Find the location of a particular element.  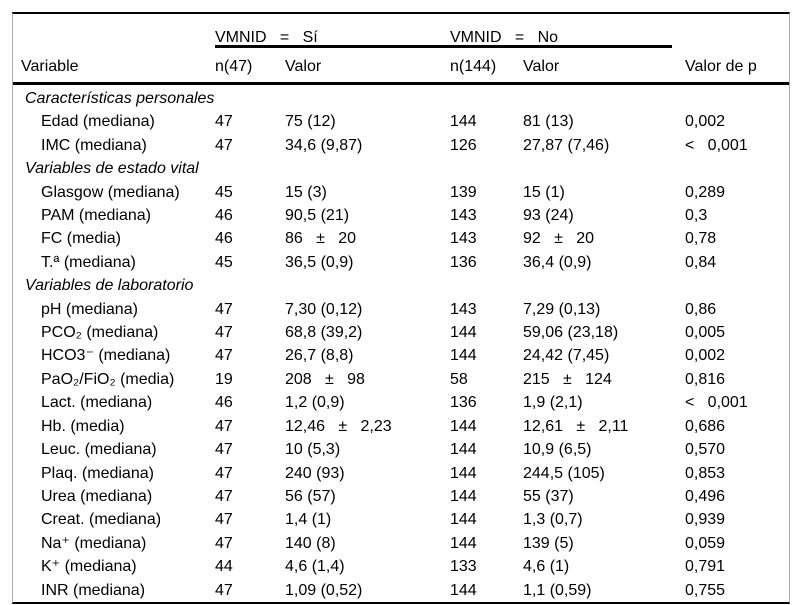

table-row: Glasgow (mediana) 45 15 (3) 139 15 (1) 0,289 is located at coordinates (401, 192).